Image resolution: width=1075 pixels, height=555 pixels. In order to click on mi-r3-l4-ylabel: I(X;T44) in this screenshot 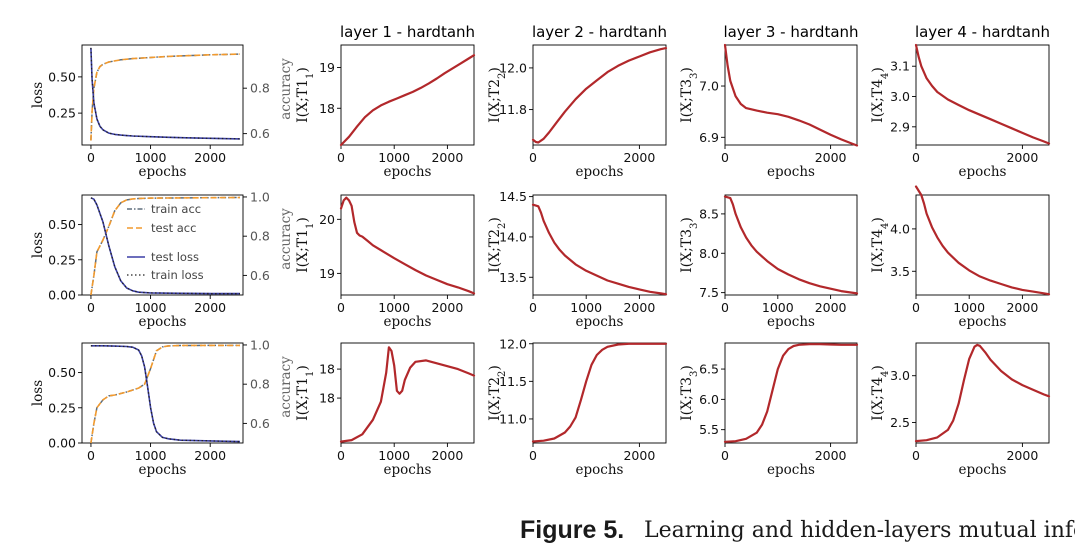, I will do `click(880, 393)`.